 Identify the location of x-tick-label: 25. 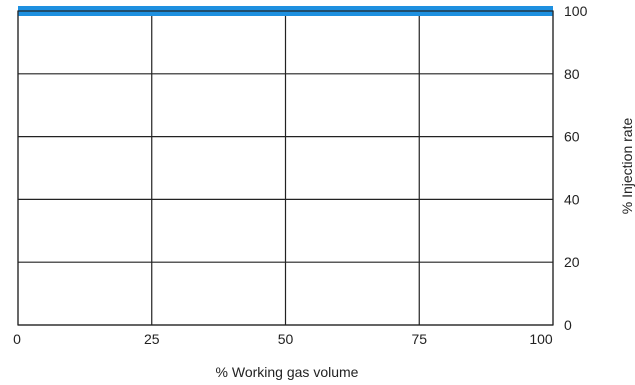
(152, 339).